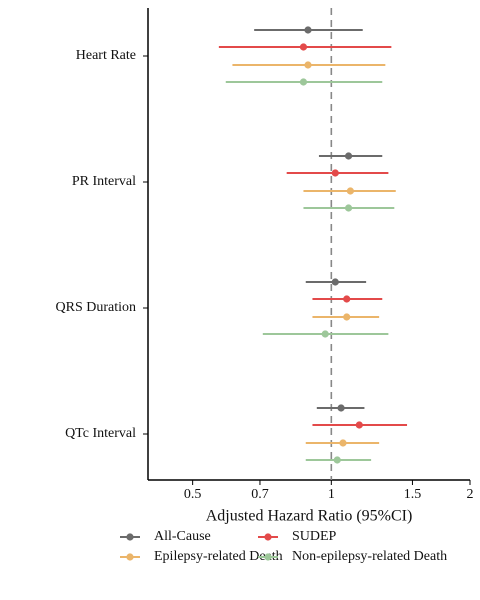  Describe the element at coordinates (96, 307) in the screenshot. I see `y-tick-label: QRS Duration` at that location.